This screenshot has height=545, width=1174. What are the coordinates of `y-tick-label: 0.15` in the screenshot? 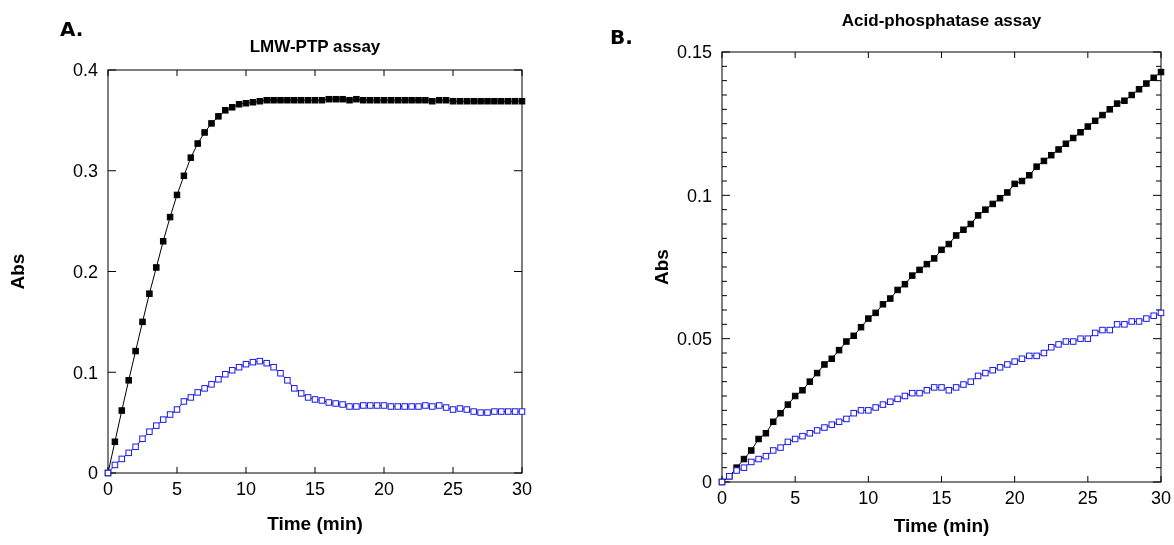 It's located at (694, 52).